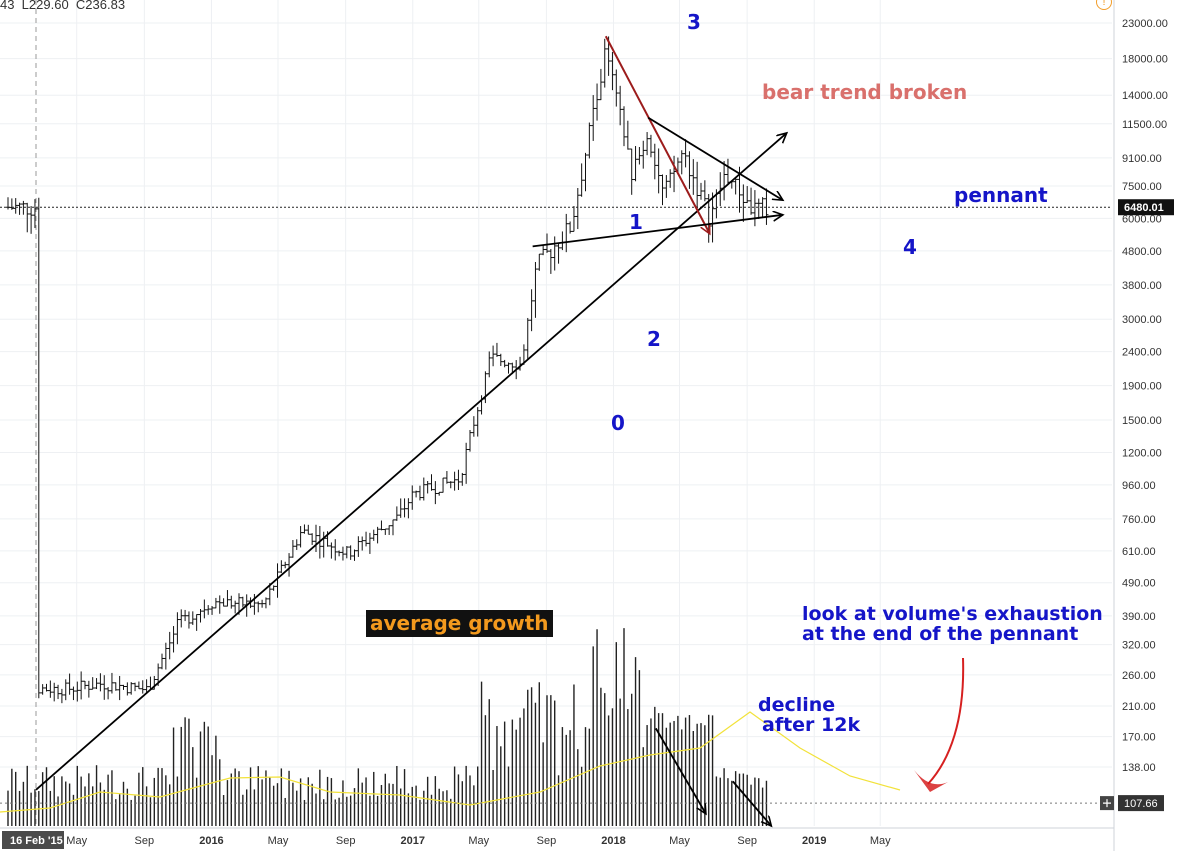 The width and height of the screenshot is (1180, 851). What do you see at coordinates (459, 623) in the screenshot?
I see `average-growth-label: average growth` at bounding box center [459, 623].